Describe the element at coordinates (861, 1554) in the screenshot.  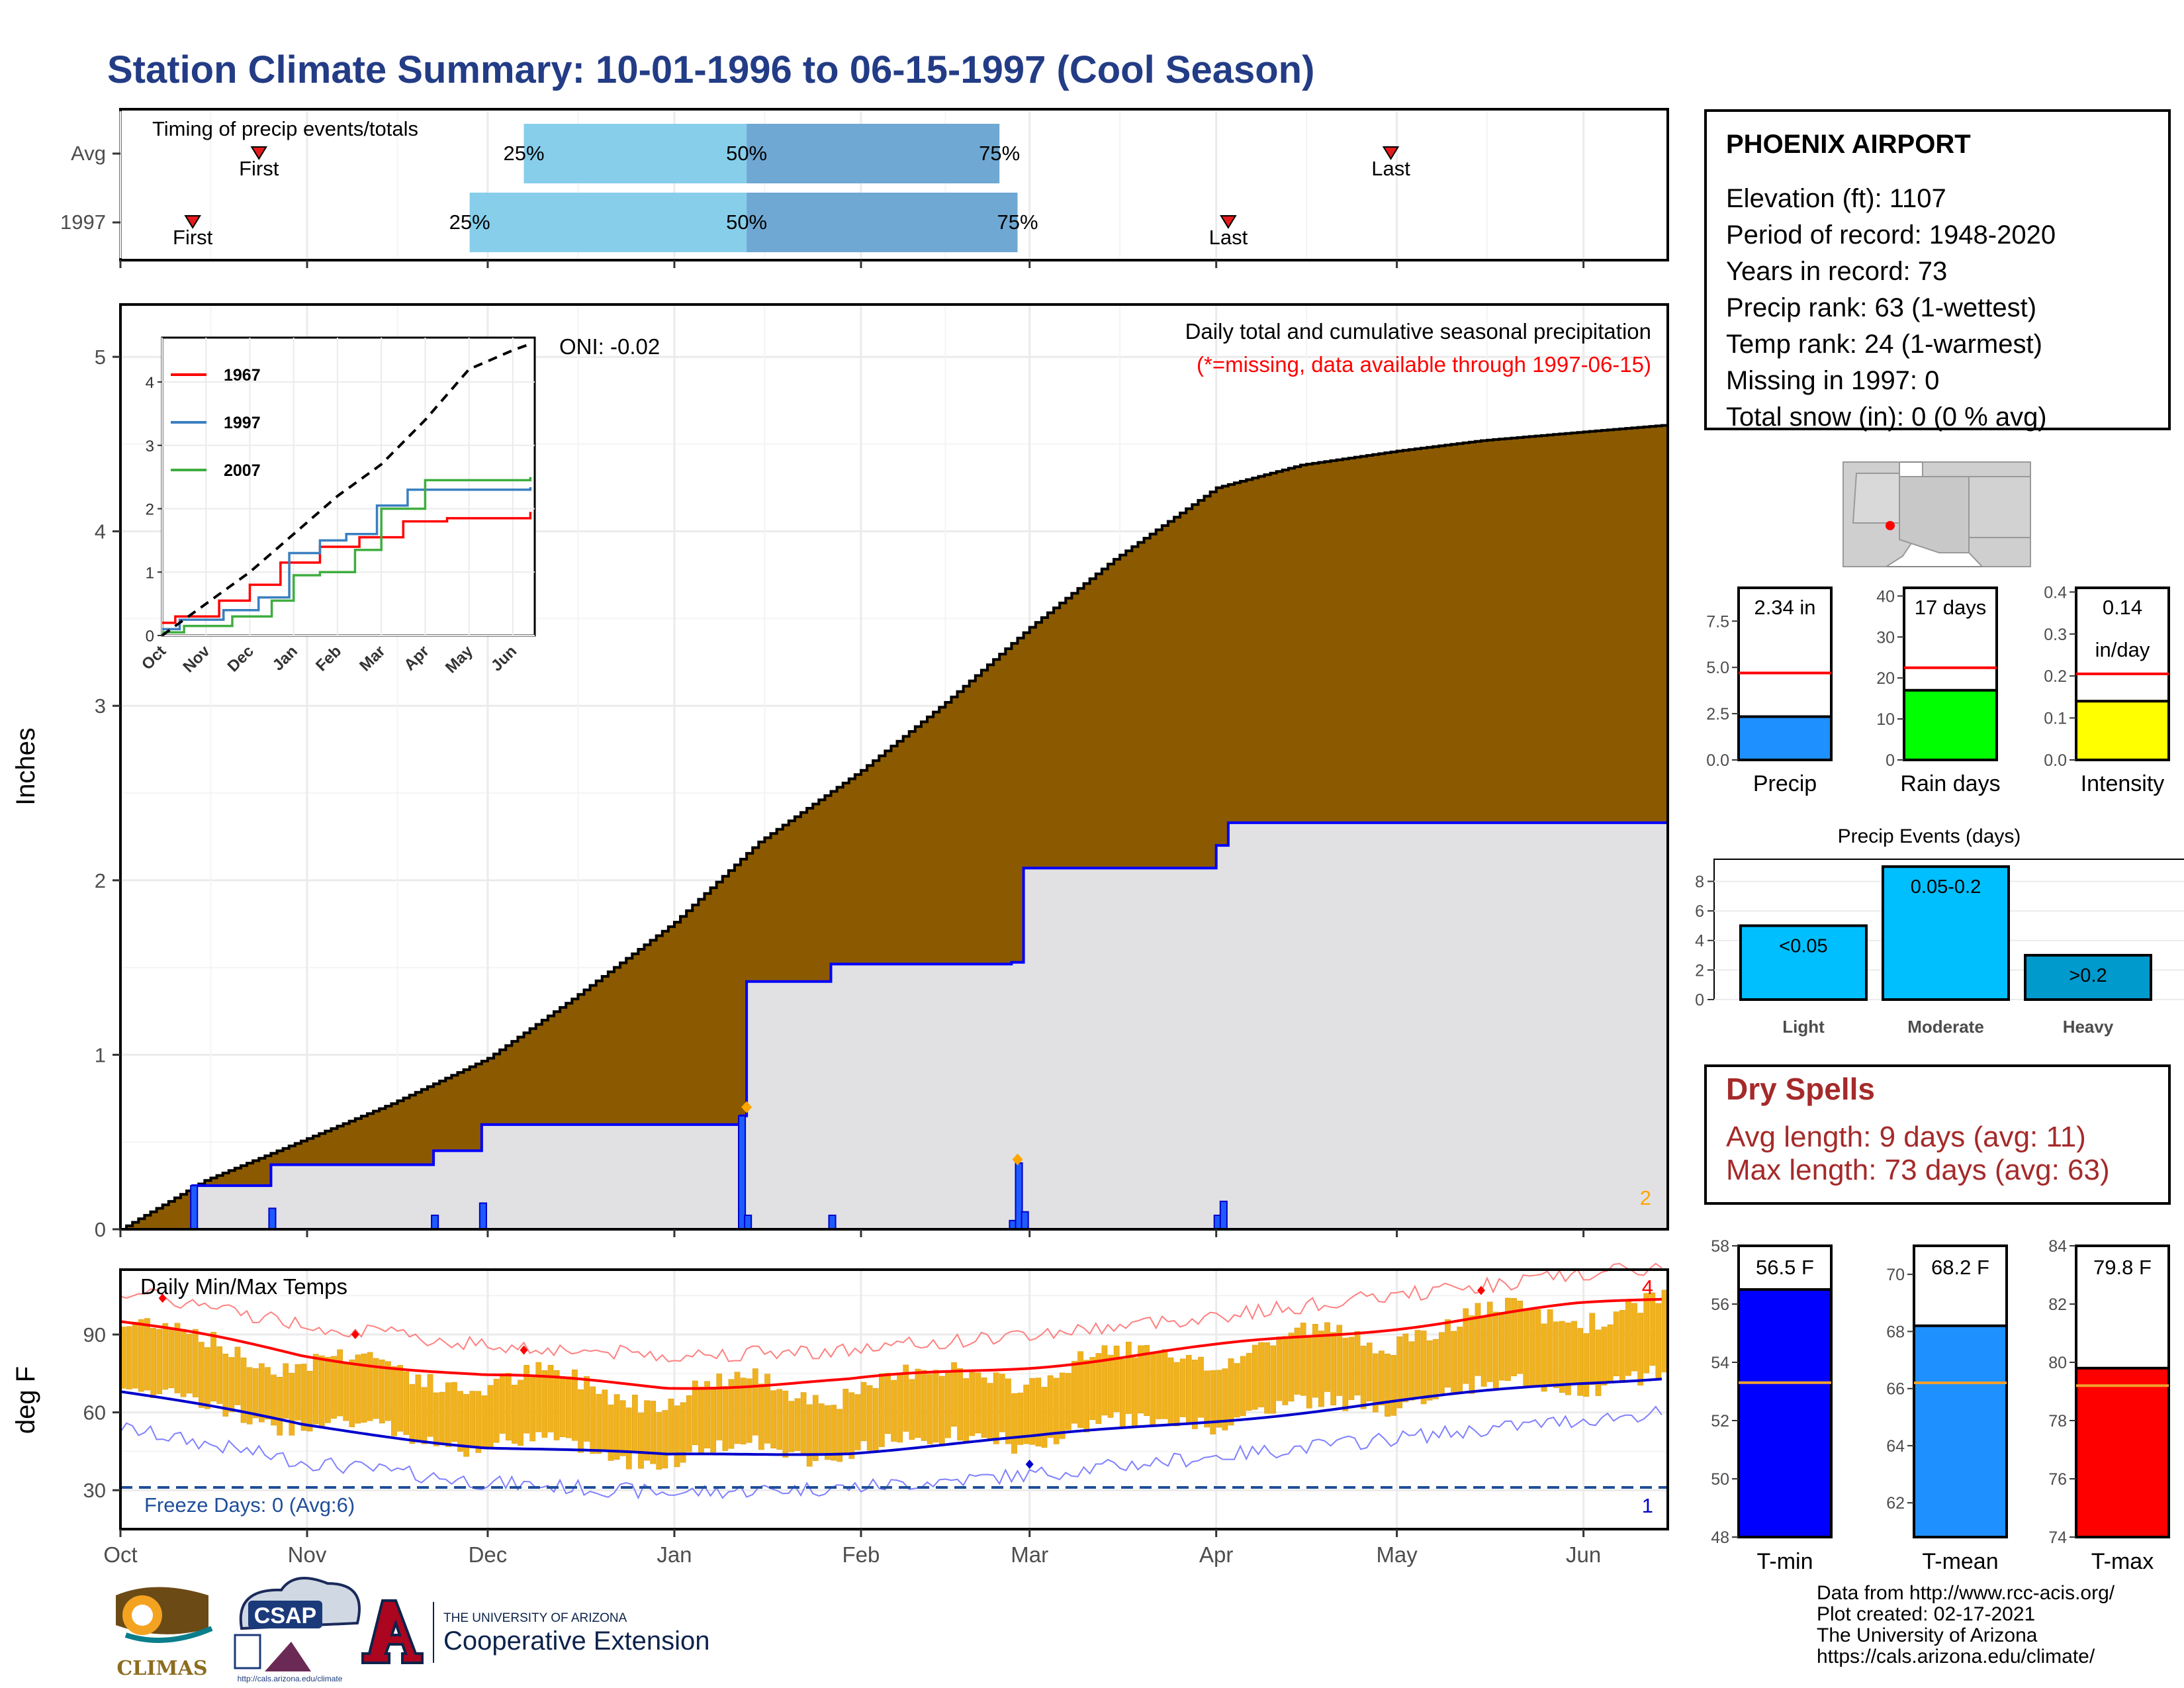
I see `month-tick-label: Feb` at that location.